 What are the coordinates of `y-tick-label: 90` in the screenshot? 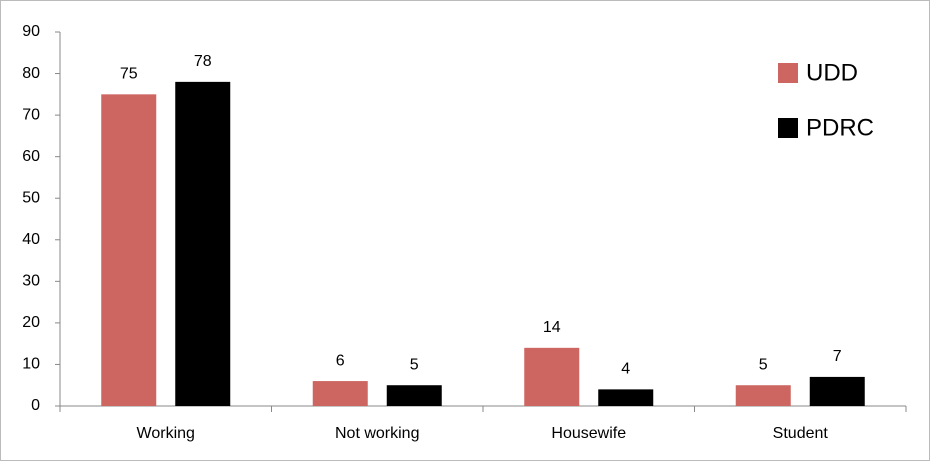 It's located at (31, 31).